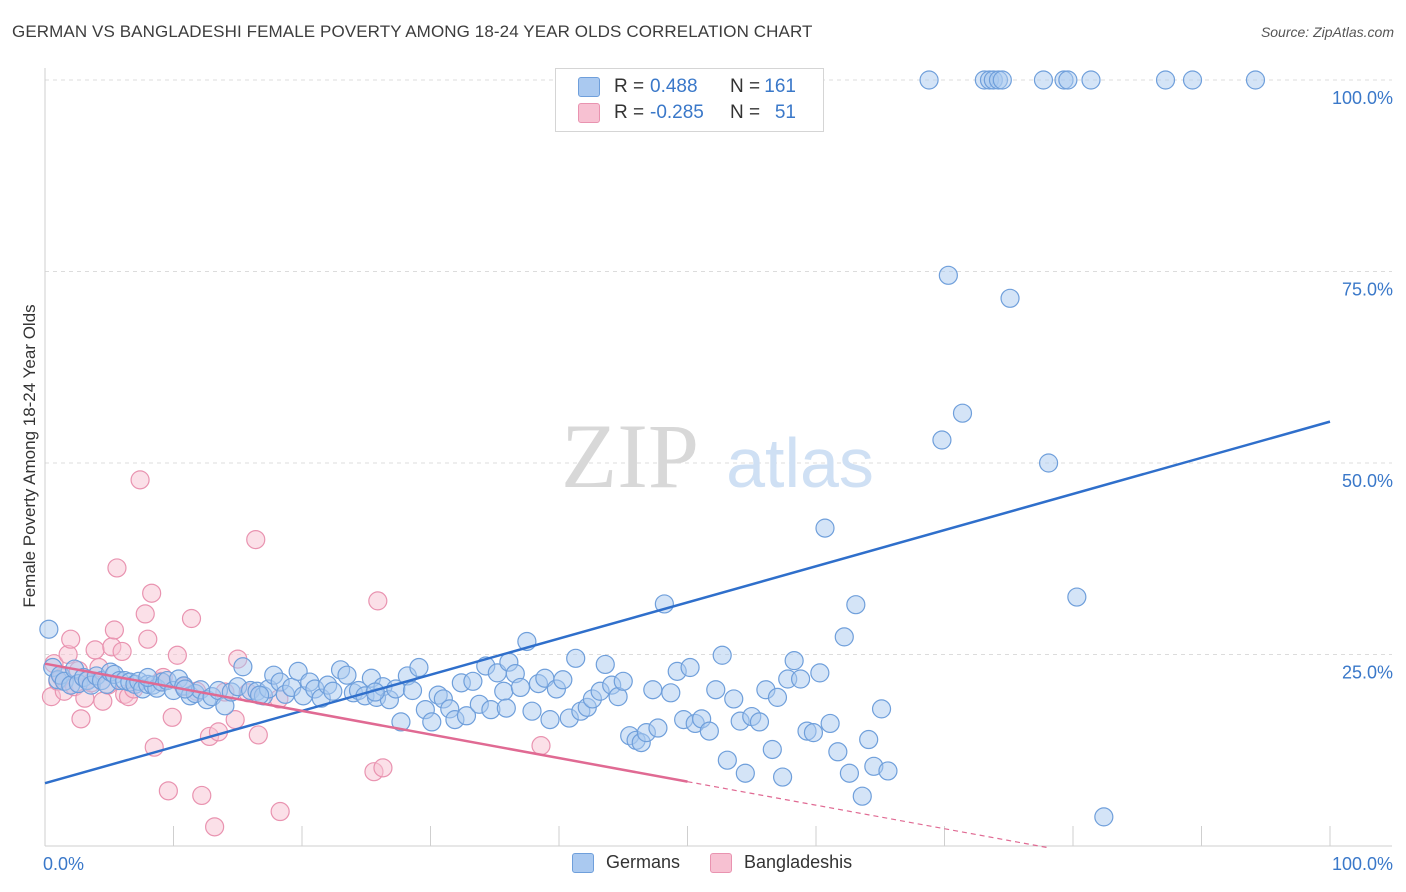 Image resolution: width=1406 pixels, height=892 pixels. I want to click on correlation-legend: R = 0.488 N = 161 R = -0.285 N = 51, so click(689, 100).